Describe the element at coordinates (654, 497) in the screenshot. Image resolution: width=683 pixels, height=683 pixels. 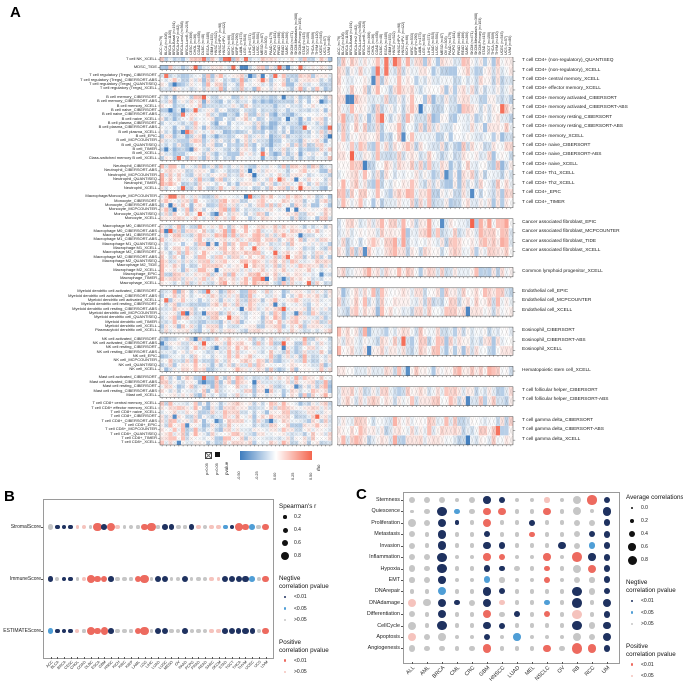
I see `panel-c-size-legend-title: Average correlations` at that location.